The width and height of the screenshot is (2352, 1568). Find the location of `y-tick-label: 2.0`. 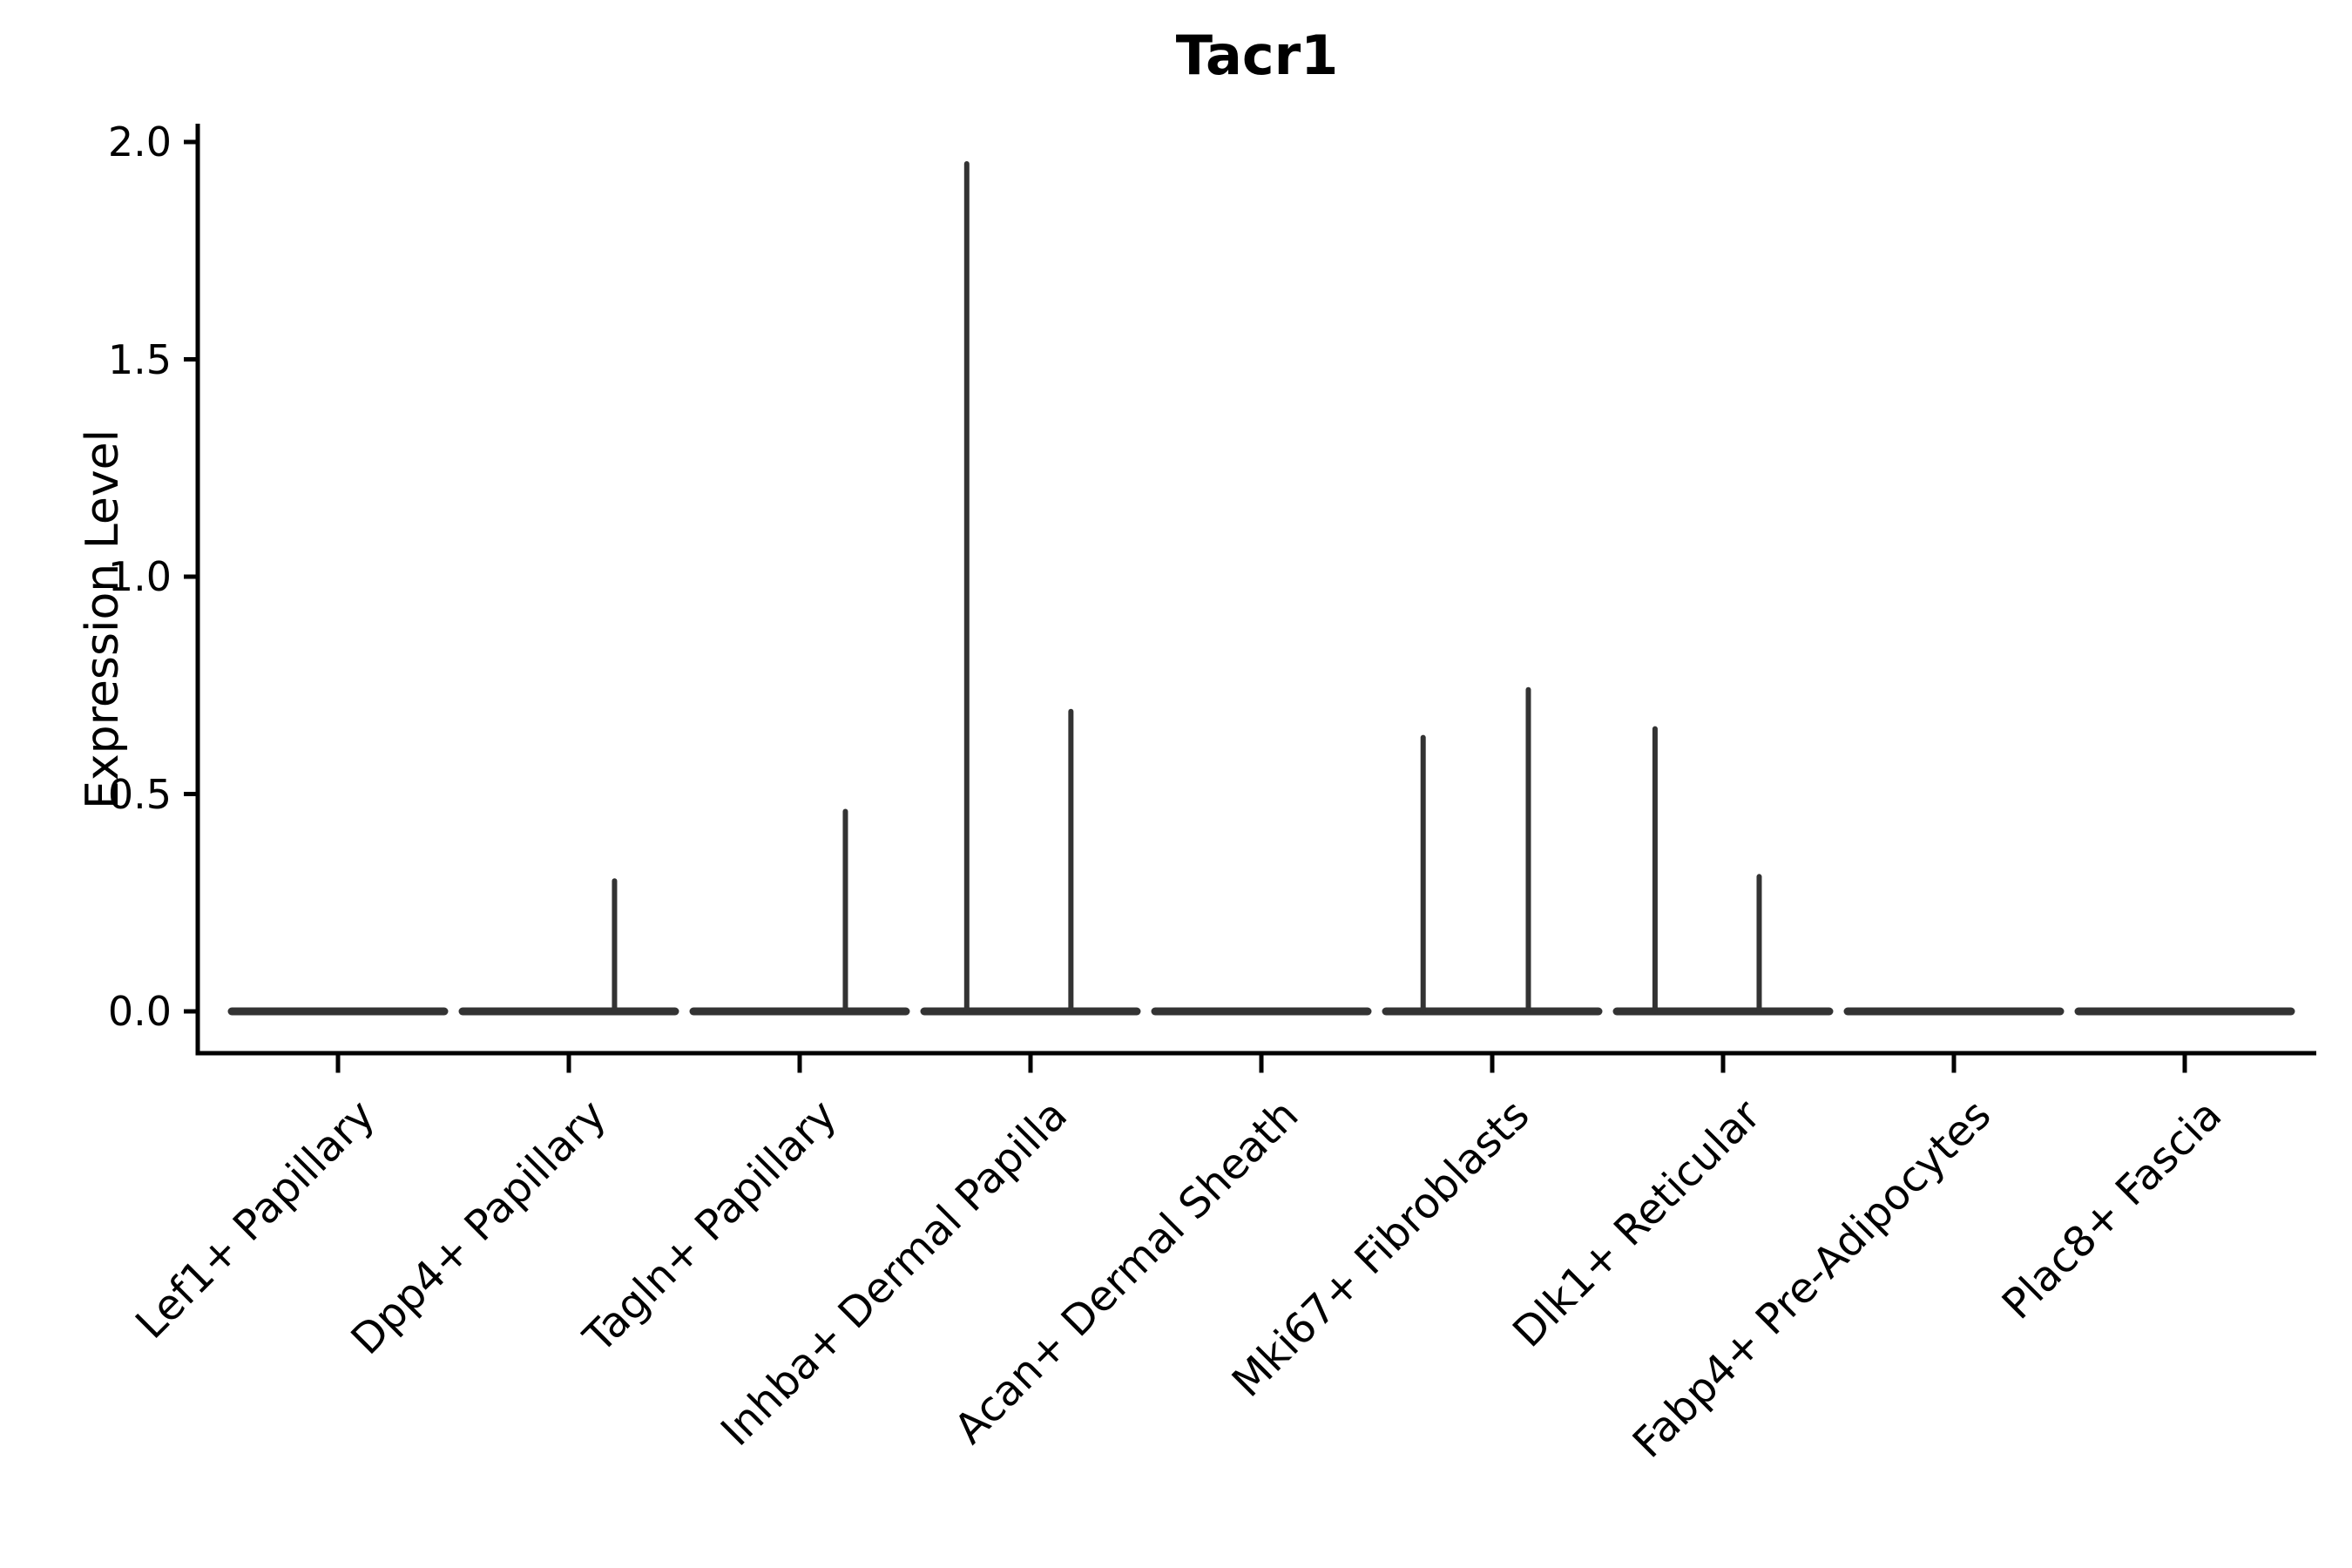

y-tick-label: 2.0 is located at coordinates (139, 142).